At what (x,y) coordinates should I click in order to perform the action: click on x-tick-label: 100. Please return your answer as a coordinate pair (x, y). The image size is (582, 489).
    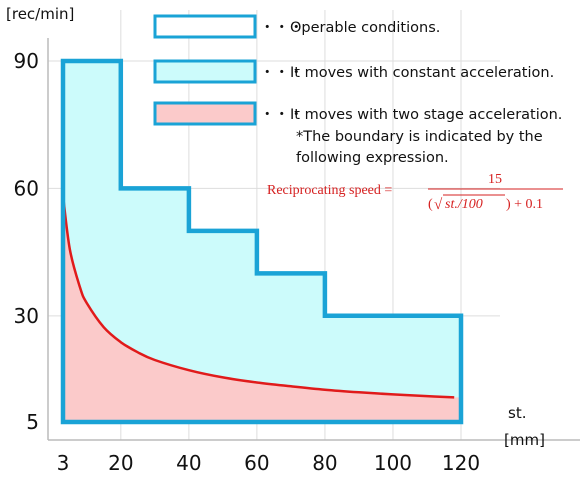
    Looking at the image, I should click on (393, 463).